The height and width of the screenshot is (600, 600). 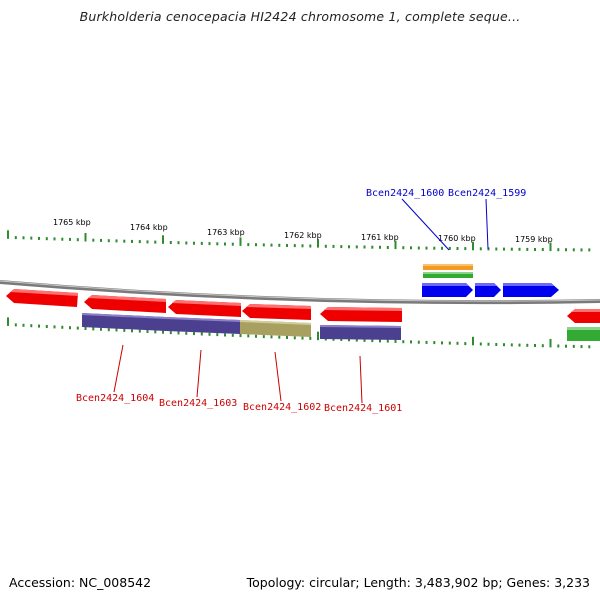 I want to click on cog-purple-box-1601-highlight, so click(x=360, y=326).